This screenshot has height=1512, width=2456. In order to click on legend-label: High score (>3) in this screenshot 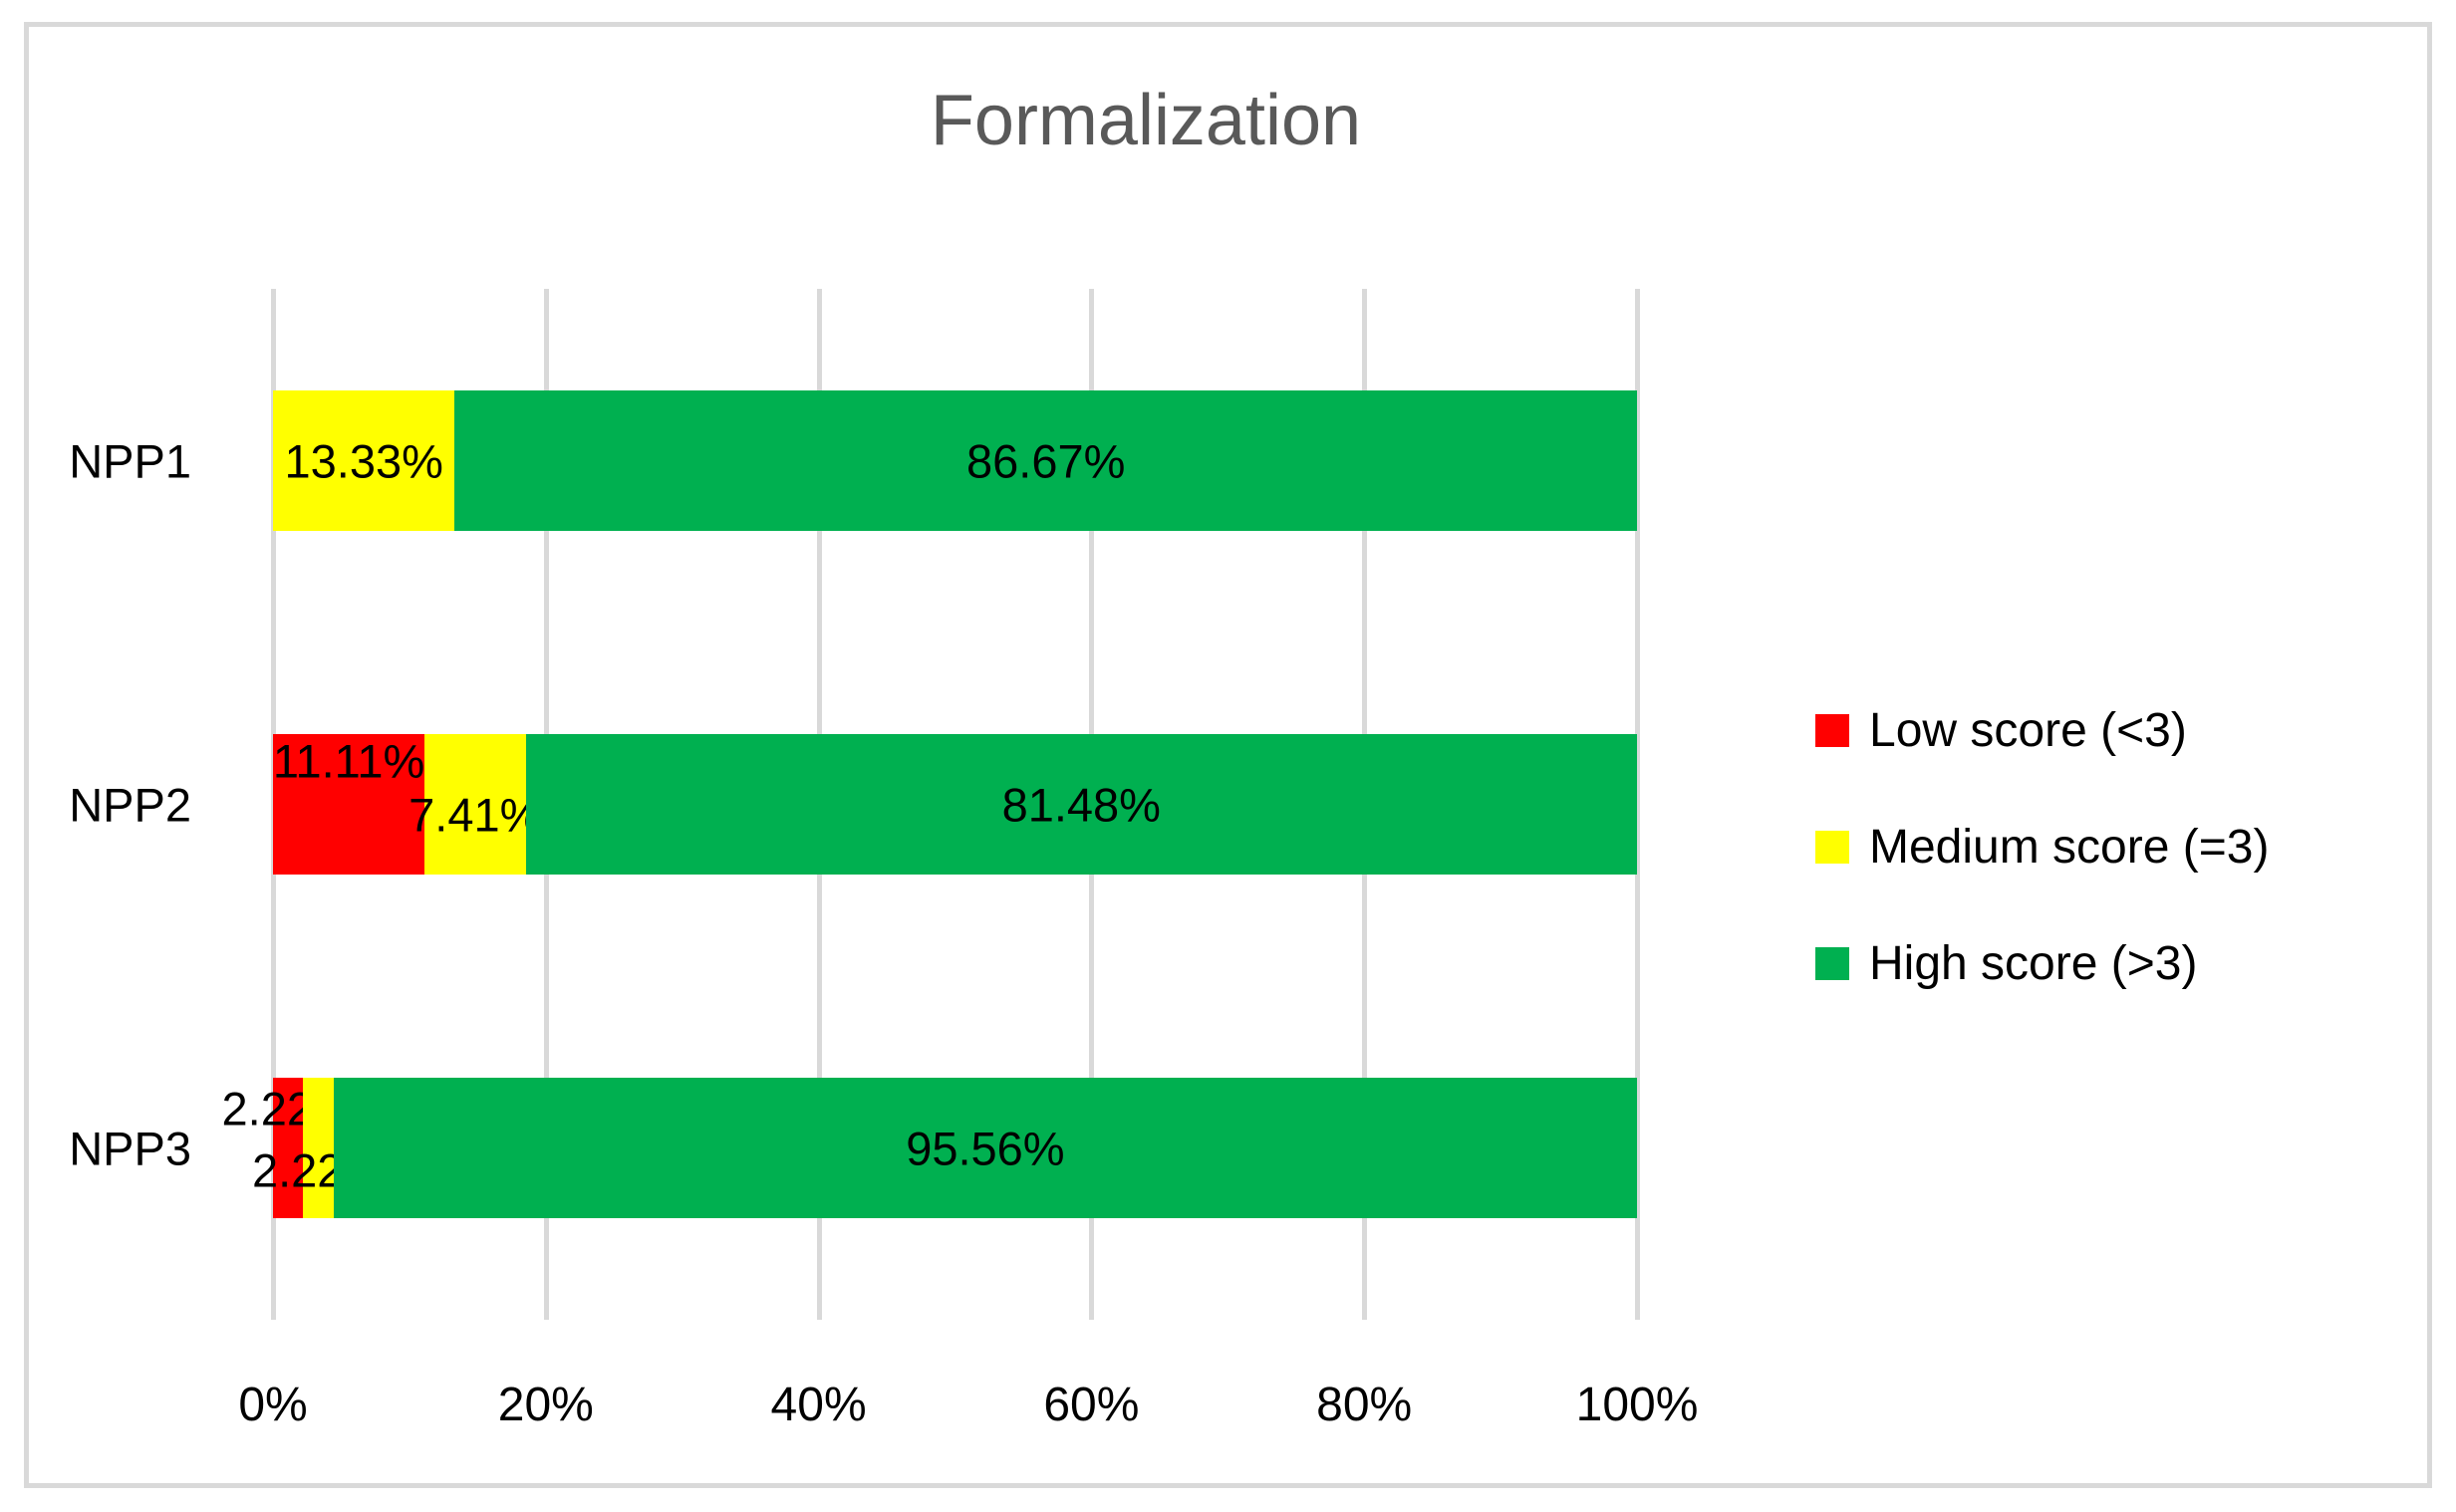, I will do `click(2034, 963)`.